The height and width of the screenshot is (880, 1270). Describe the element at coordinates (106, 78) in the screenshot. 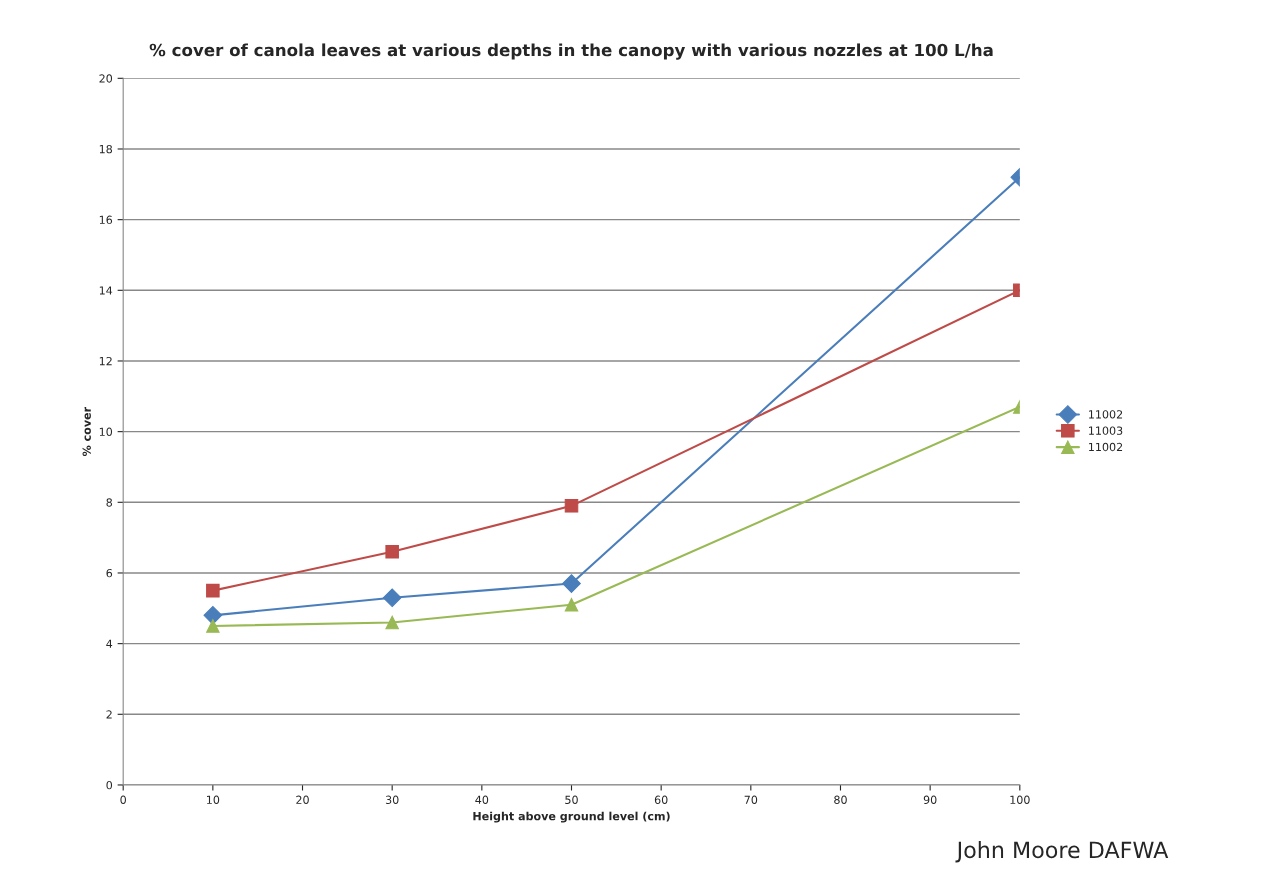

I see `y-tick-label: 20` at that location.